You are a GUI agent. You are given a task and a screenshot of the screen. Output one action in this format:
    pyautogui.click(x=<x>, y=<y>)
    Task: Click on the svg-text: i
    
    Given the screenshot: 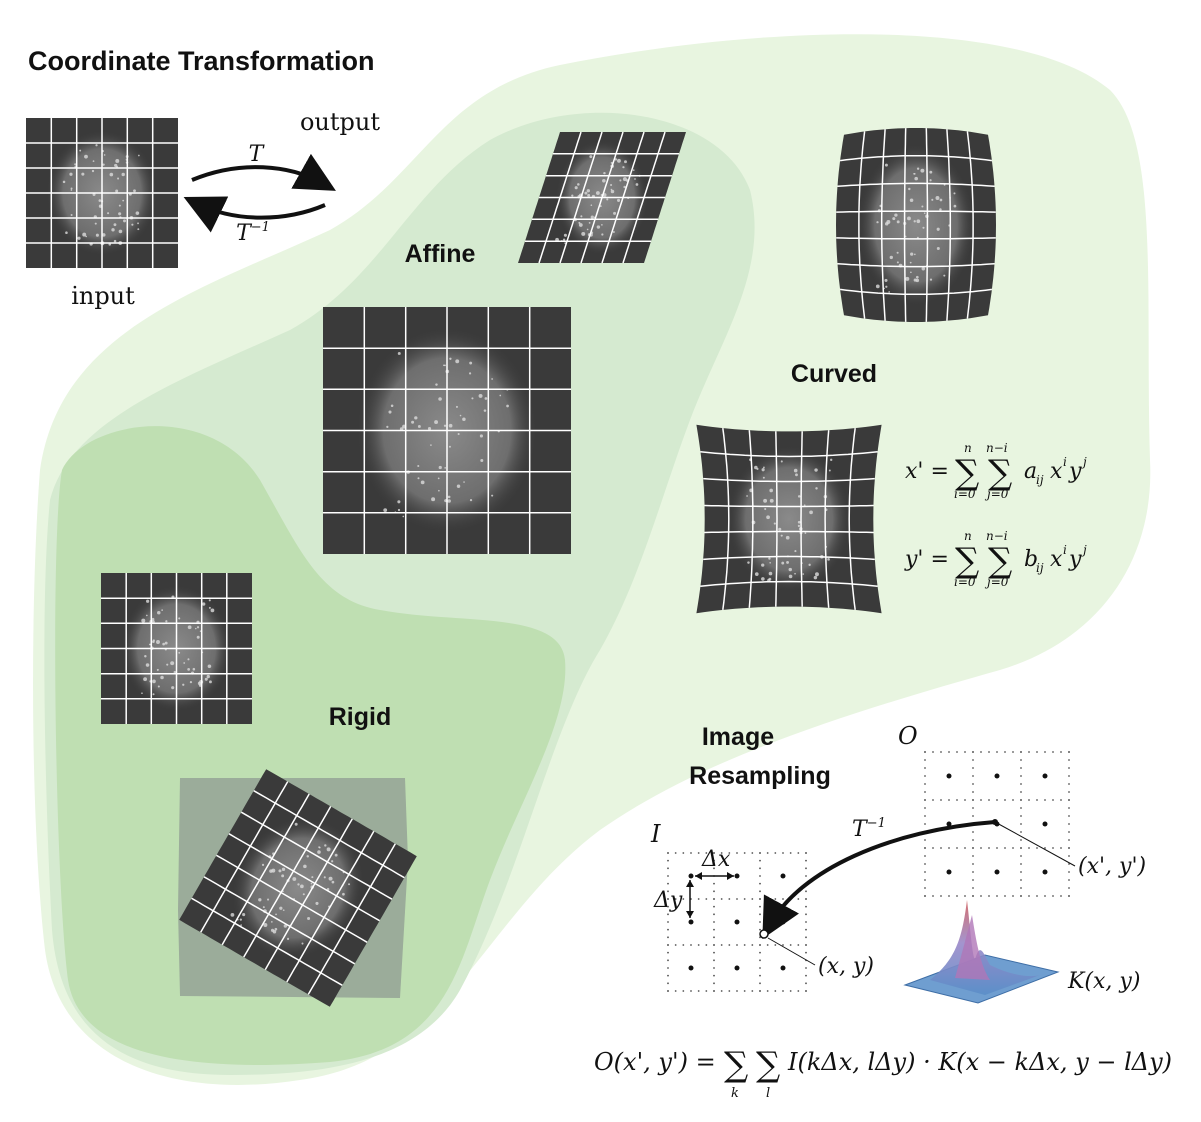 What is the action you would take?
    pyautogui.click(x=1065, y=550)
    